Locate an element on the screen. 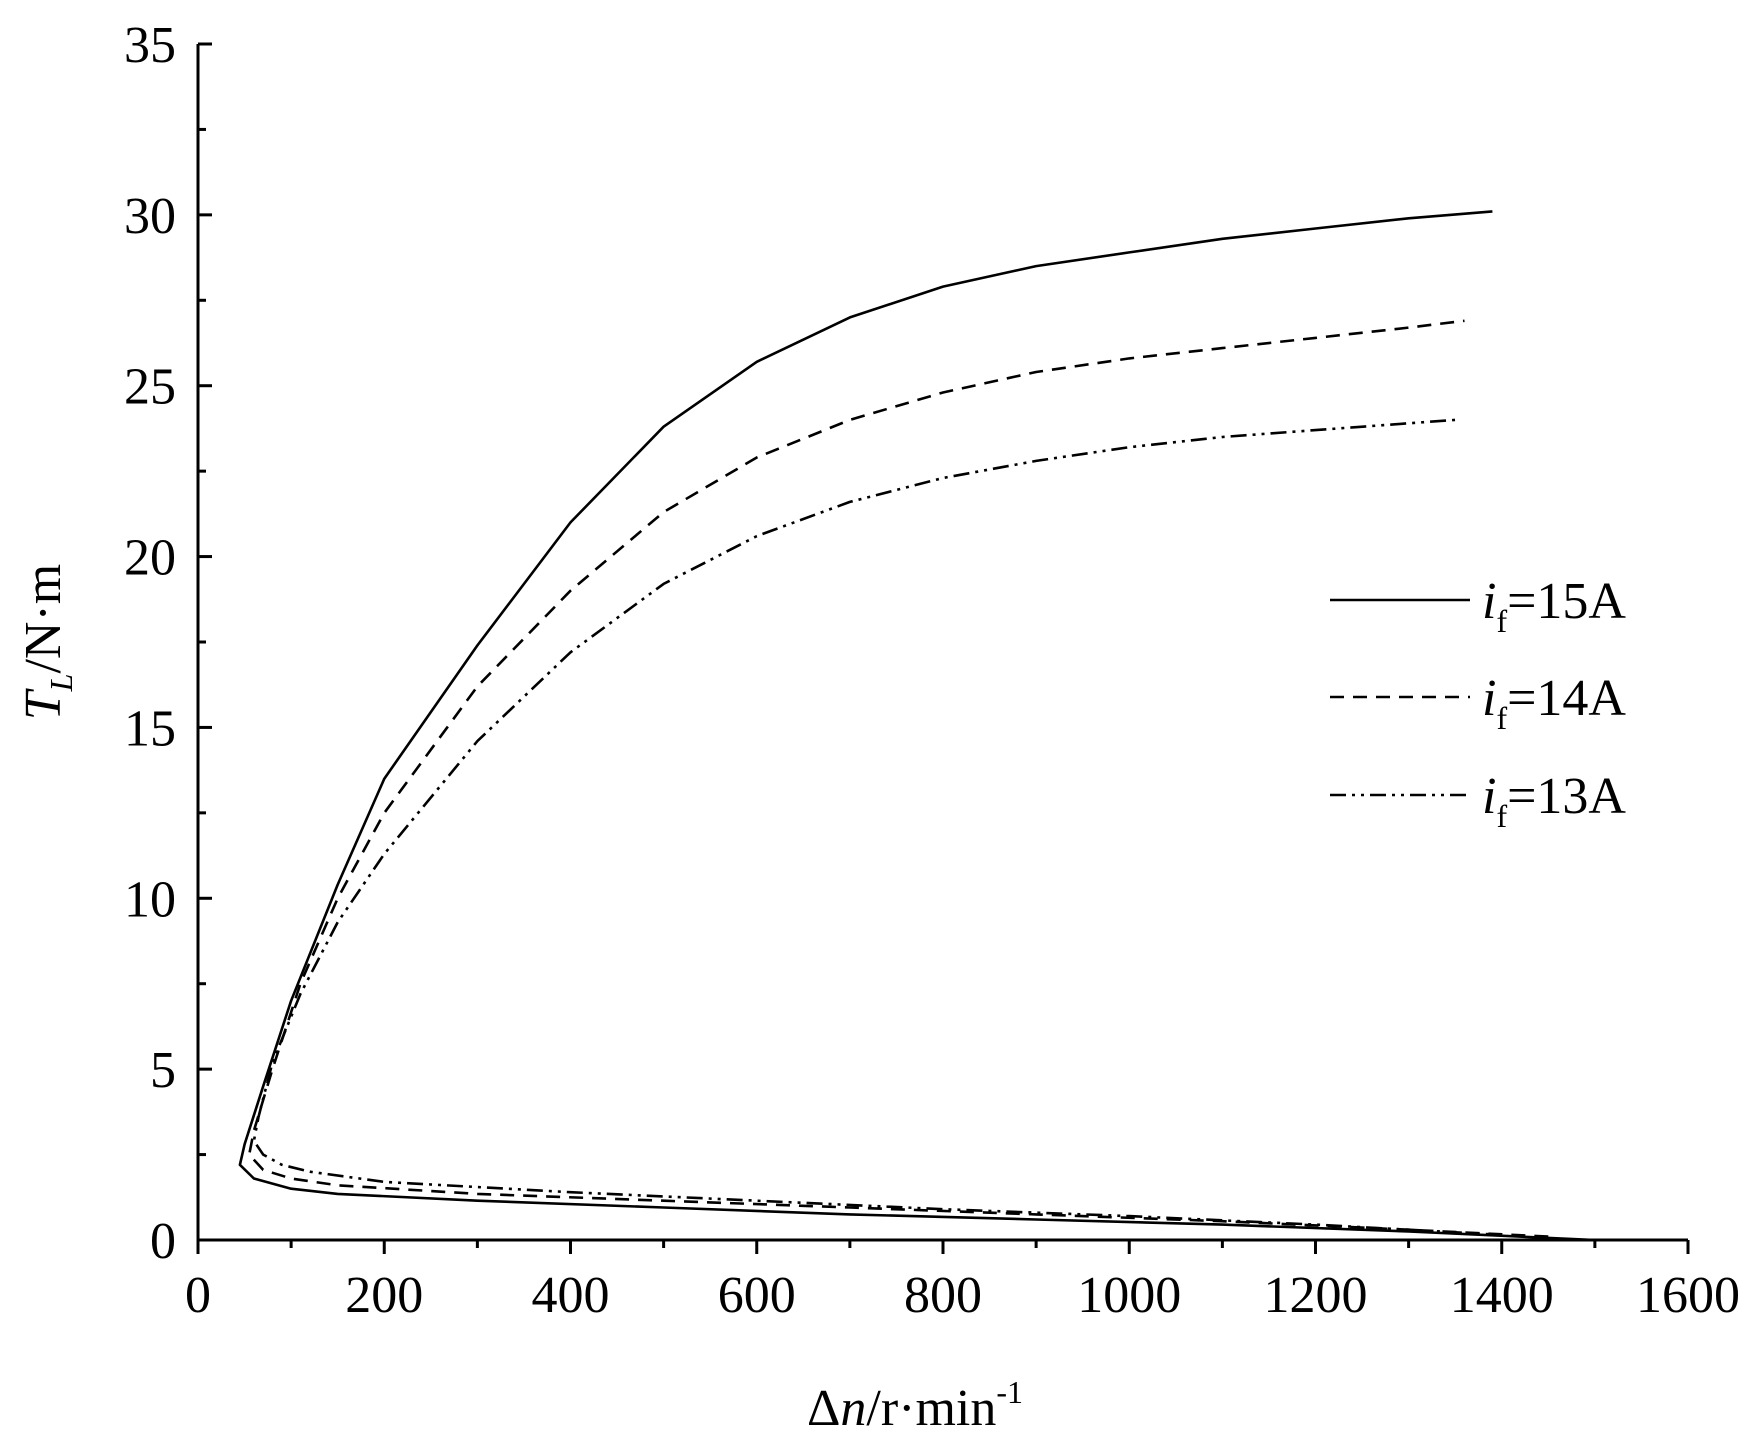  x-axis-title-exp: -1 is located at coordinates (1009, 1392).